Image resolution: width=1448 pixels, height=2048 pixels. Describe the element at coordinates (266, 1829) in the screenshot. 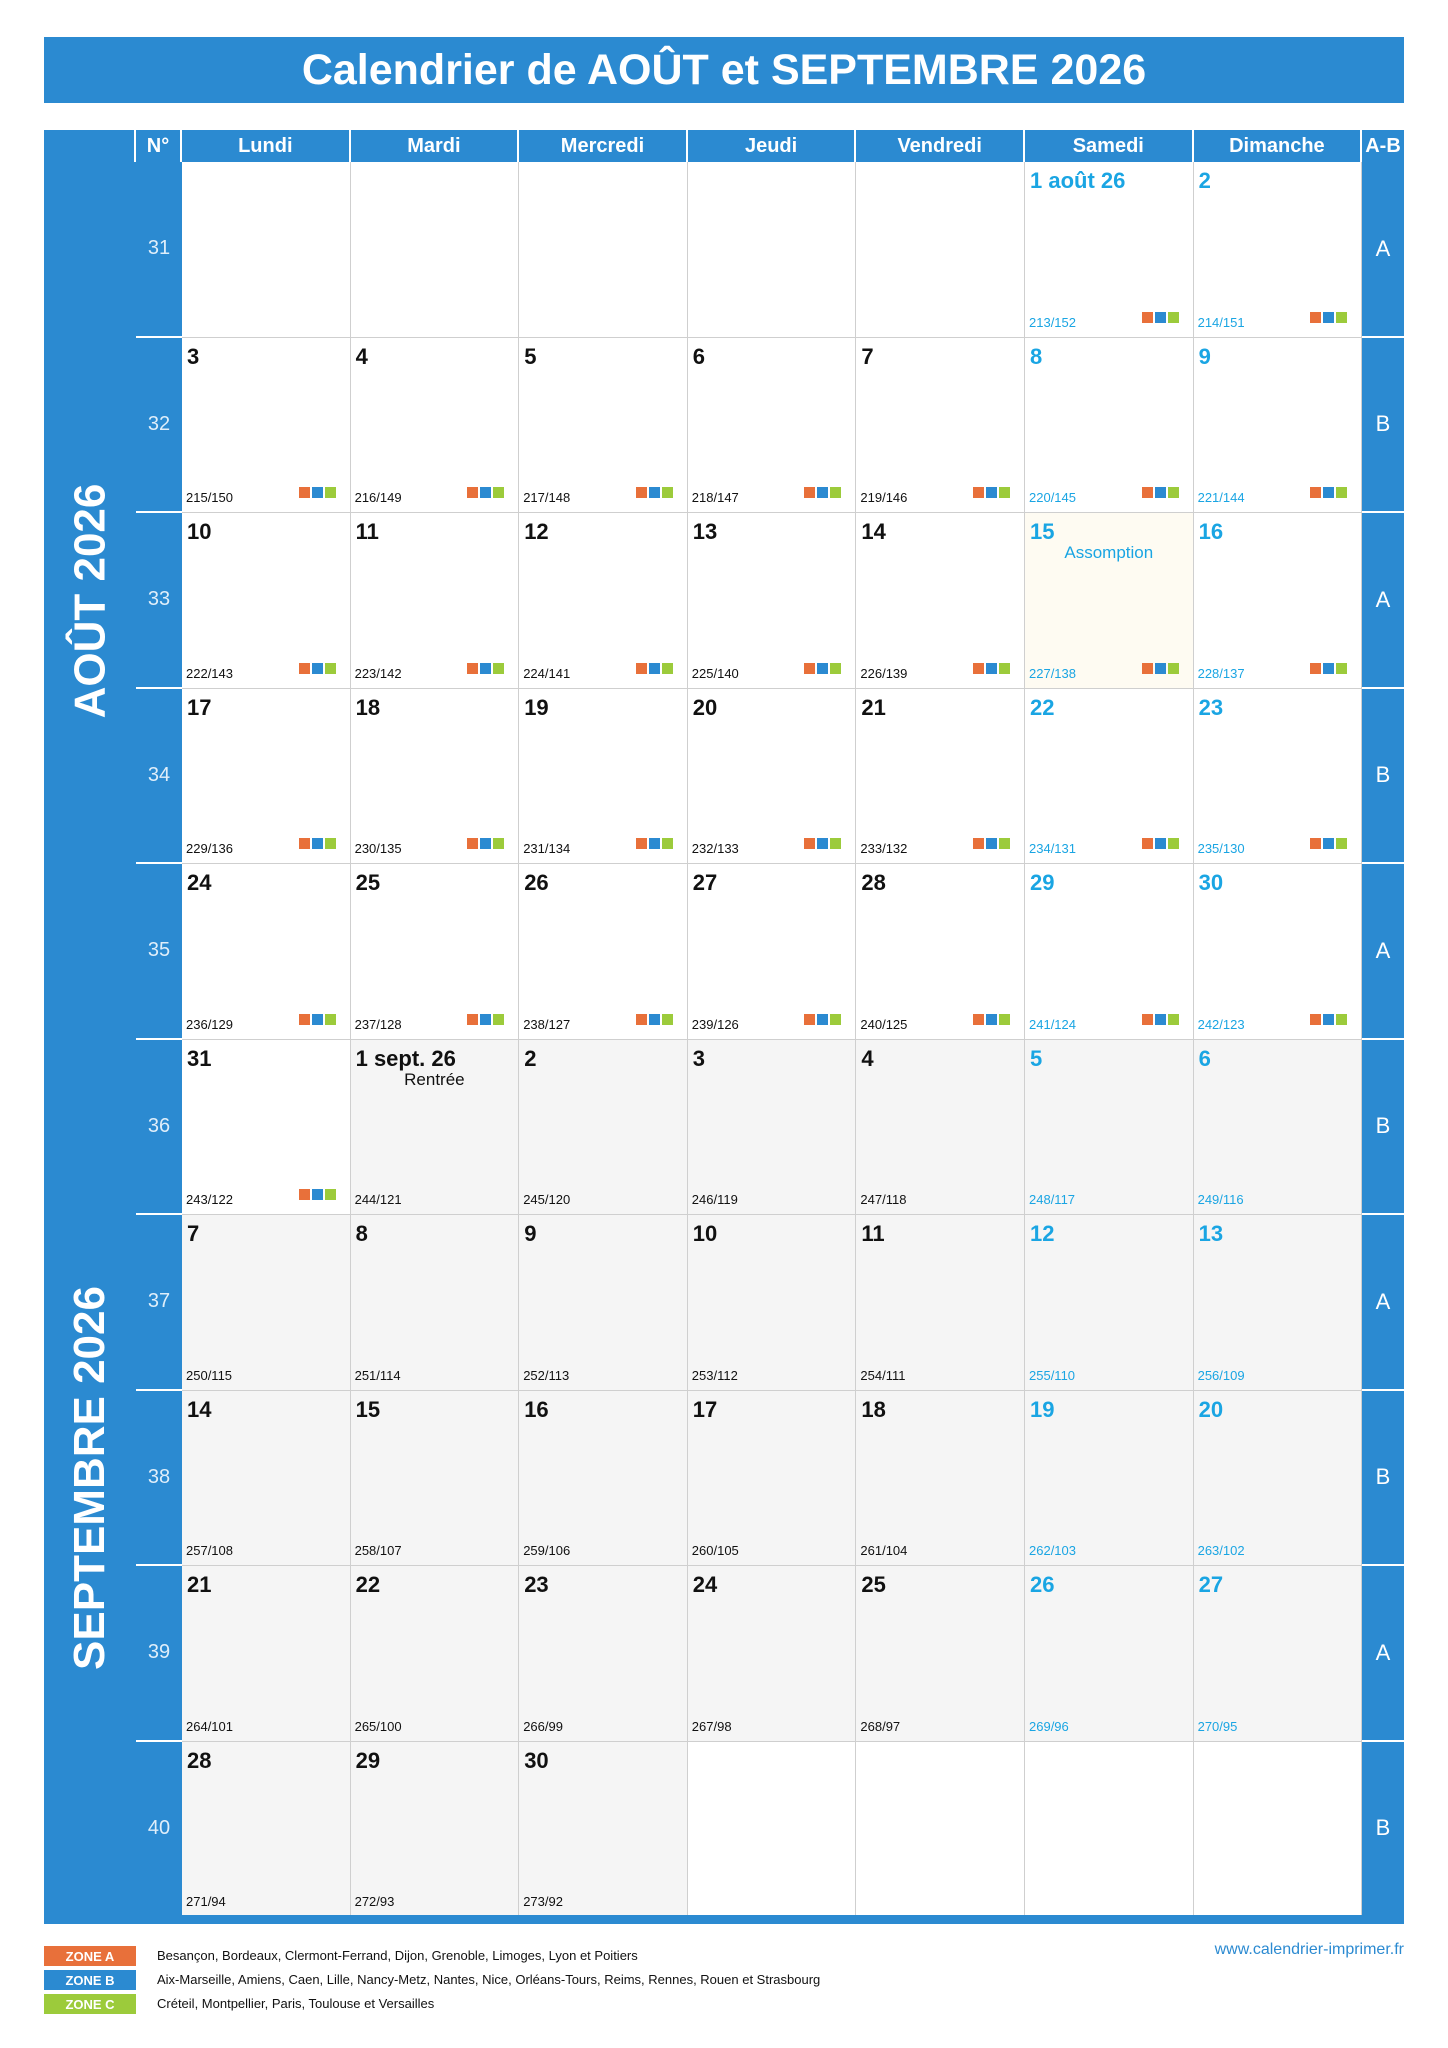

I see `day-cell: 28 271/94` at that location.